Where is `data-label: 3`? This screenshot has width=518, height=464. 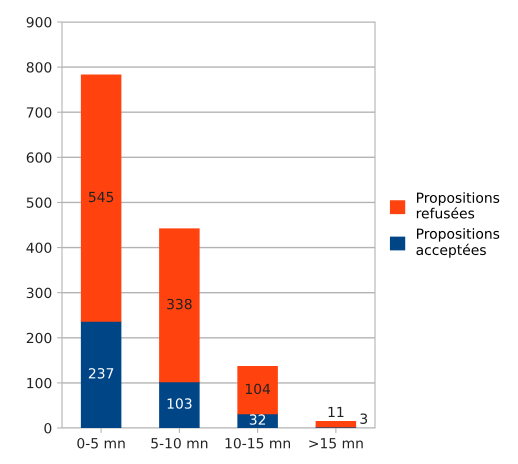
data-label: 3 is located at coordinates (364, 418).